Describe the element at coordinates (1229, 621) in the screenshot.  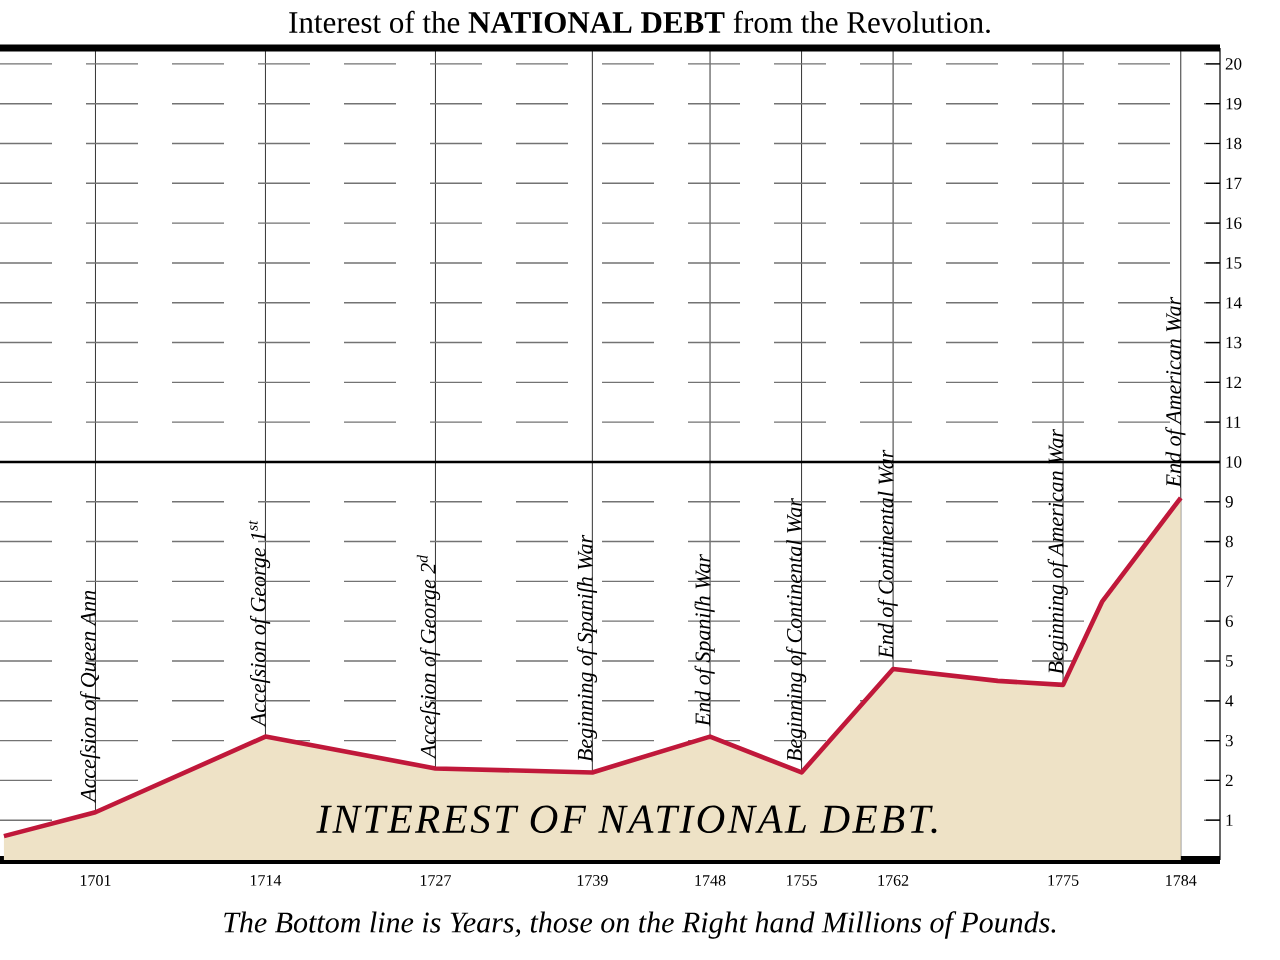
I see `y-tick-label: 6` at that location.